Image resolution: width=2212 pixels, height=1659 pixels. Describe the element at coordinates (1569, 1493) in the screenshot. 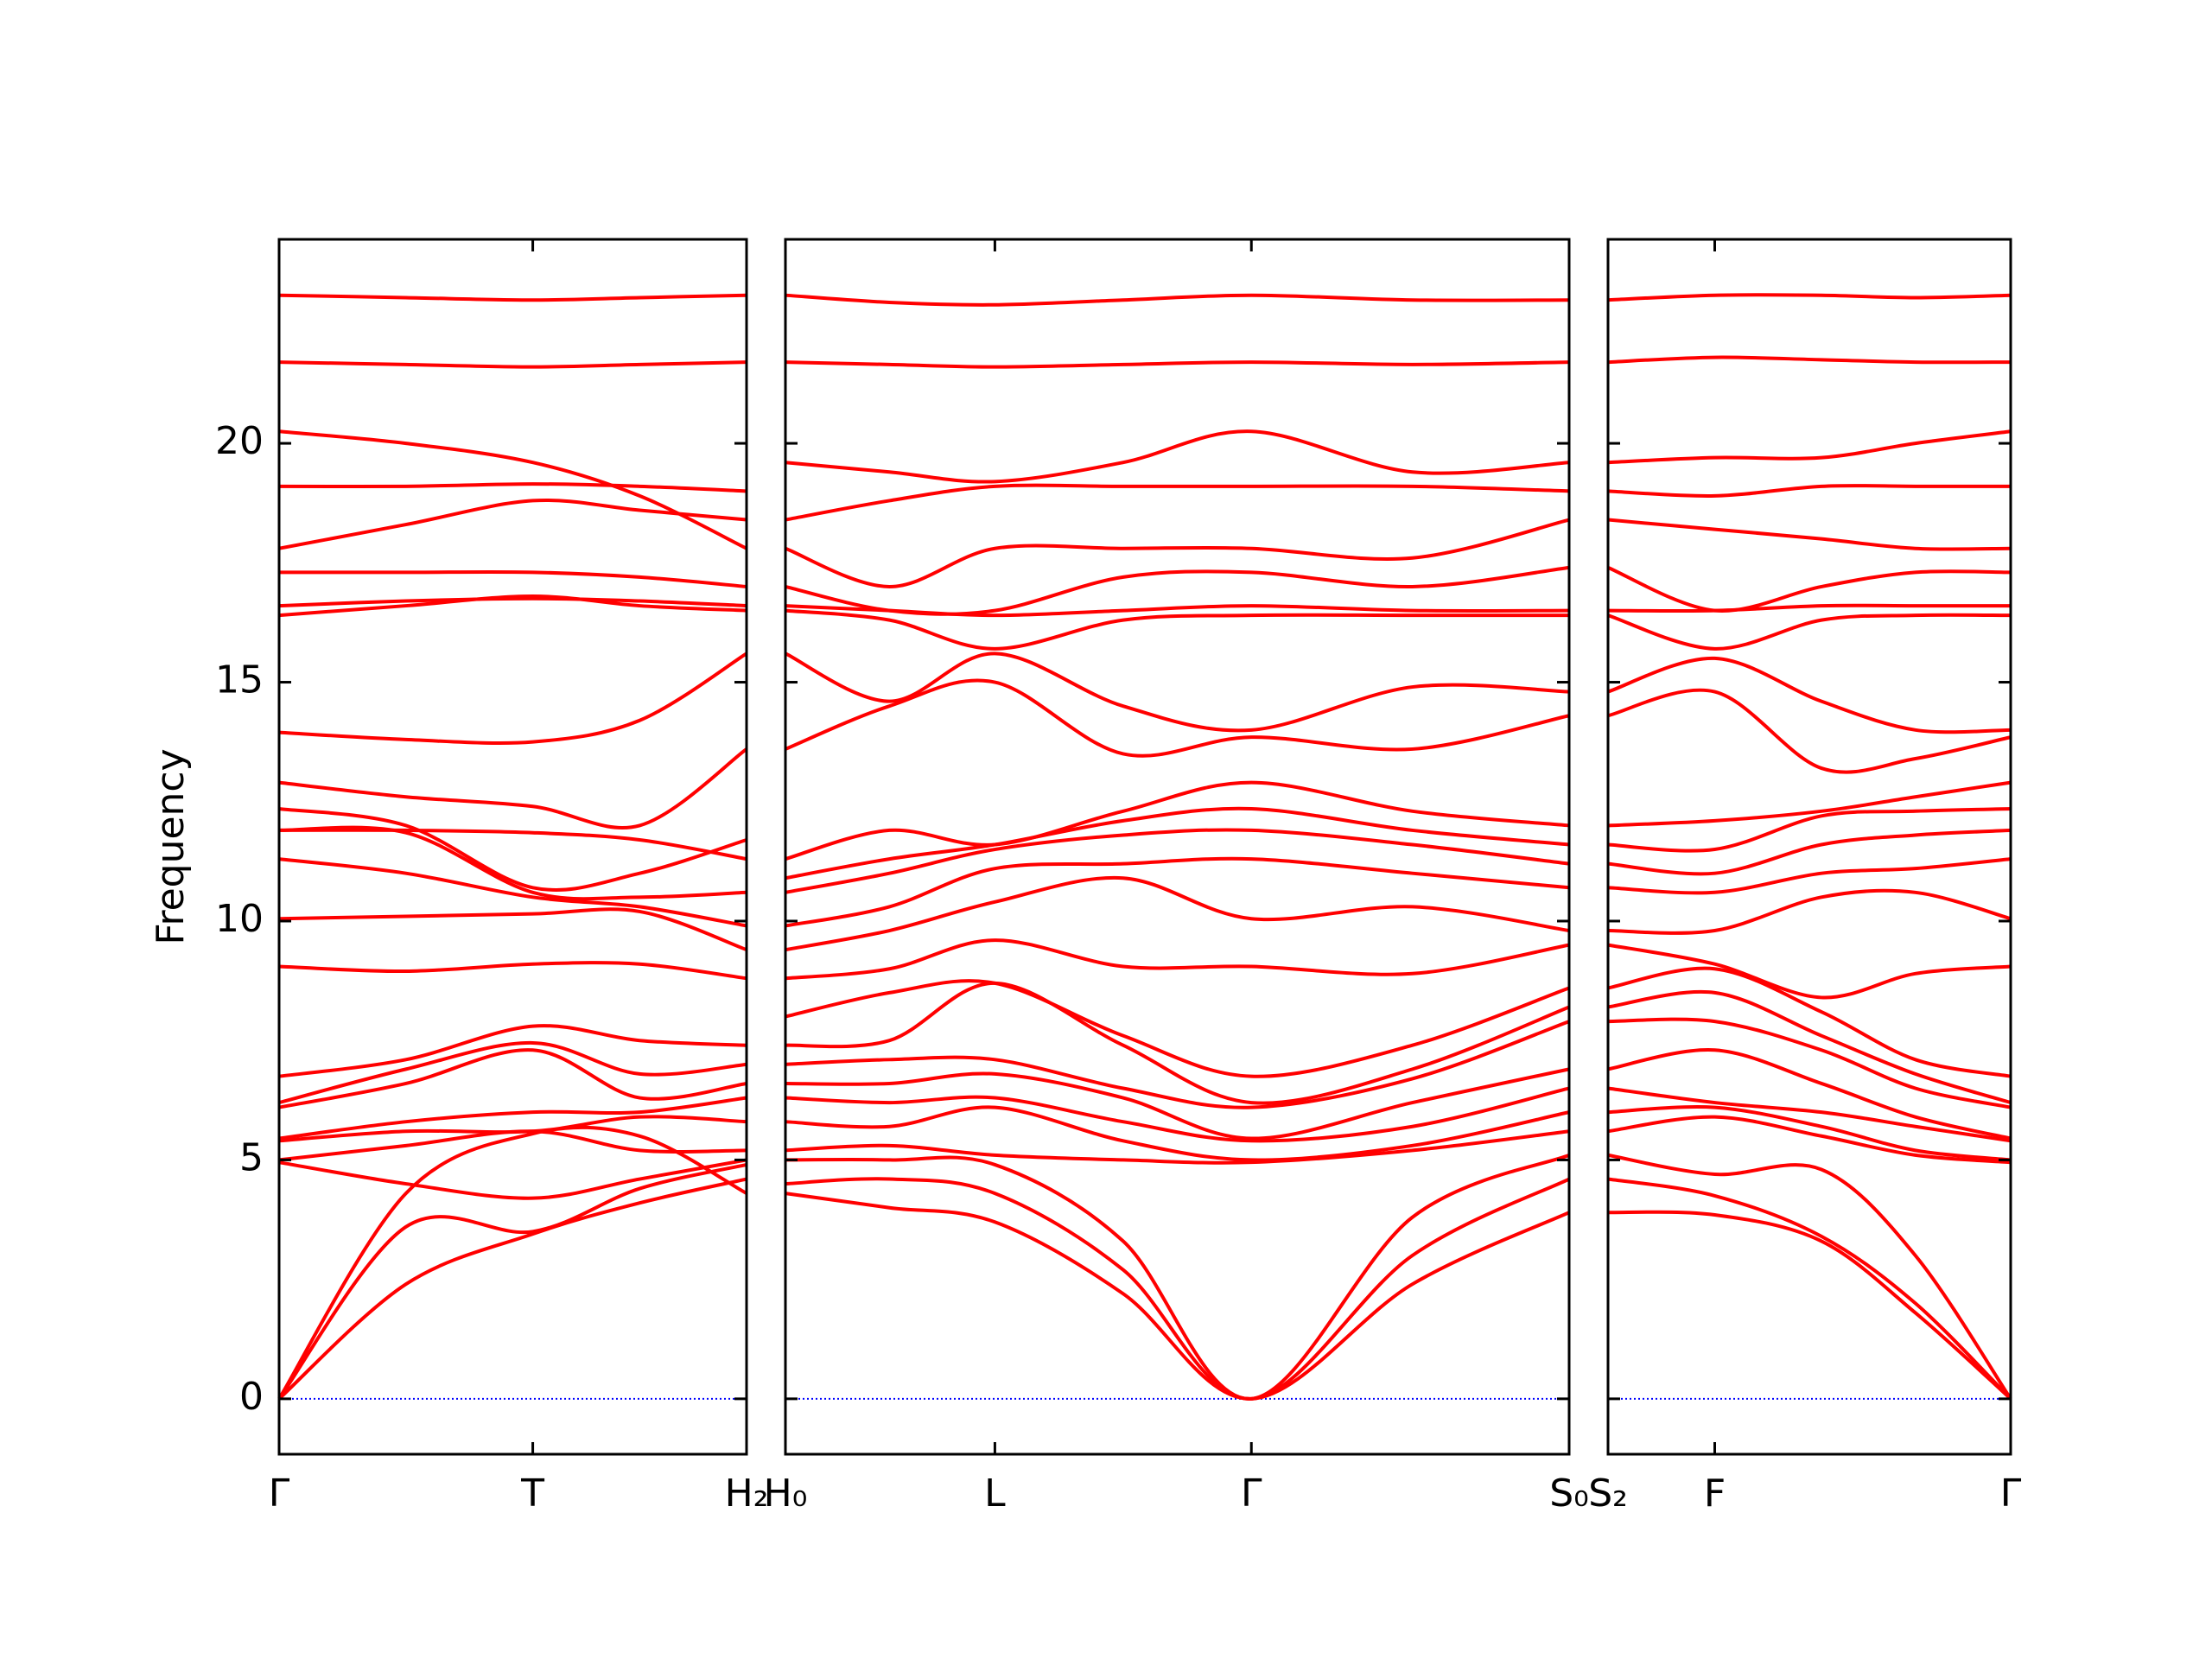

I see `x-tick-label: S₀` at that location.